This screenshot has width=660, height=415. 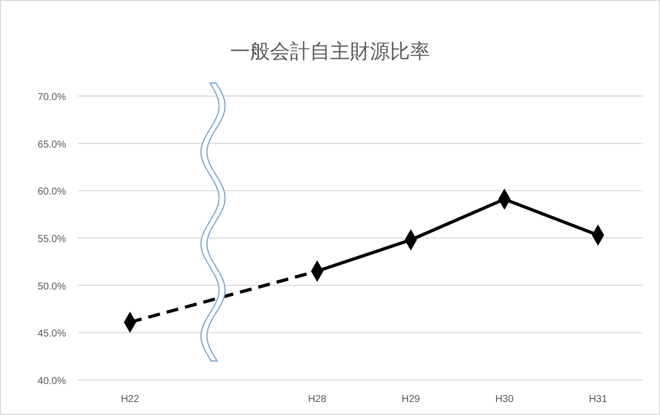 I want to click on y-tick-label: 60.0%, so click(x=52, y=192).